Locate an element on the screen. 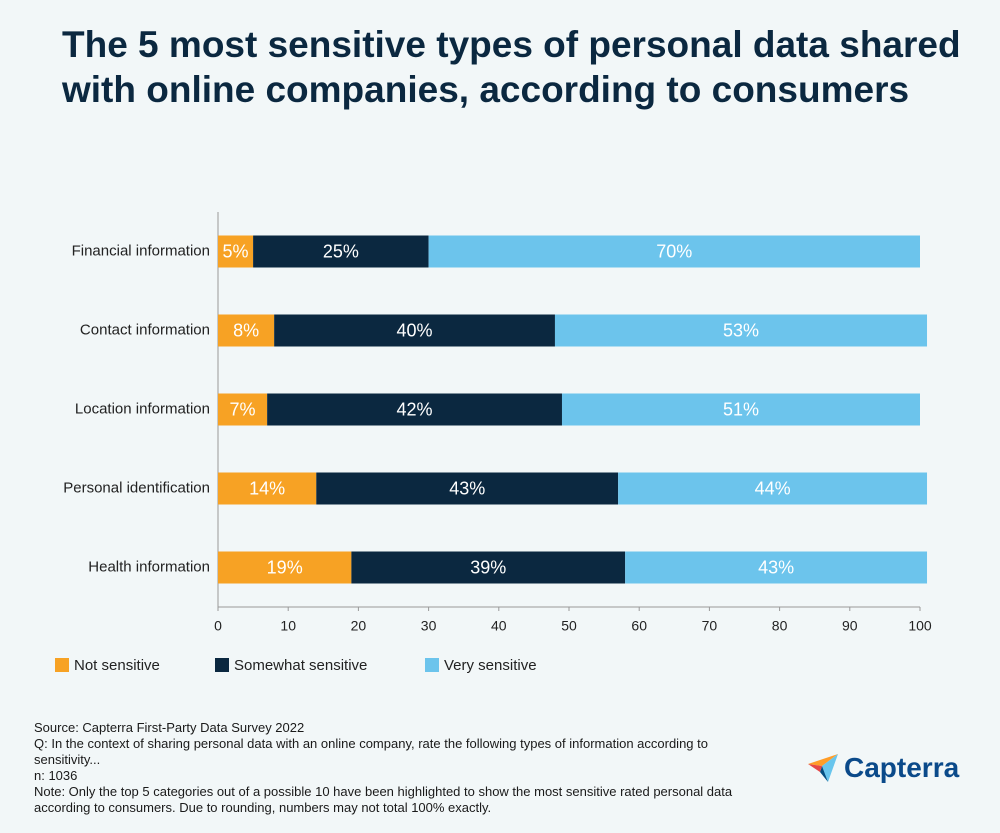 This screenshot has height=833, width=1000. data-label: 70% is located at coordinates (674, 251).